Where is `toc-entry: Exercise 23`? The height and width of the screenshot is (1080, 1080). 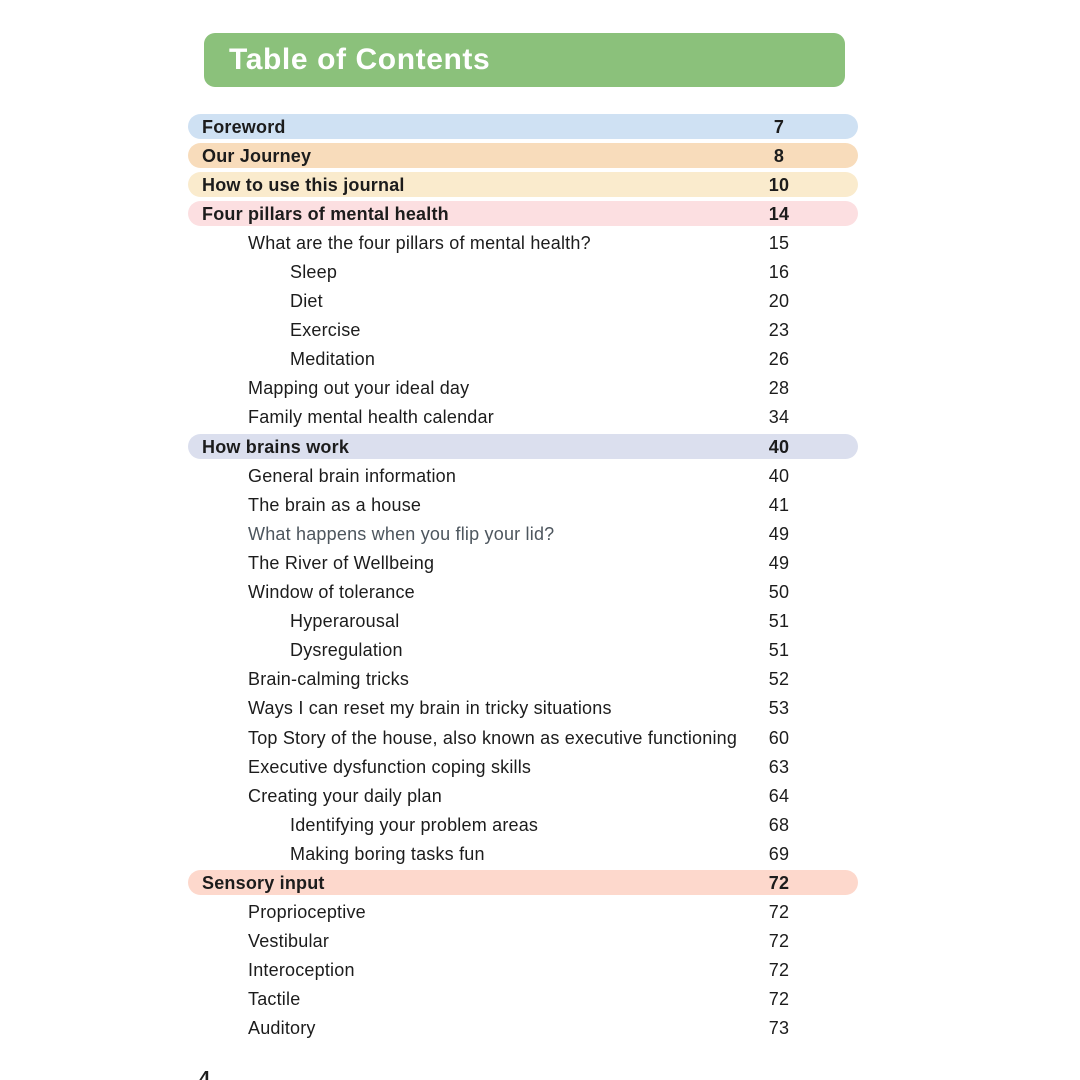
toc-entry: Exercise 23 is located at coordinates (523, 330).